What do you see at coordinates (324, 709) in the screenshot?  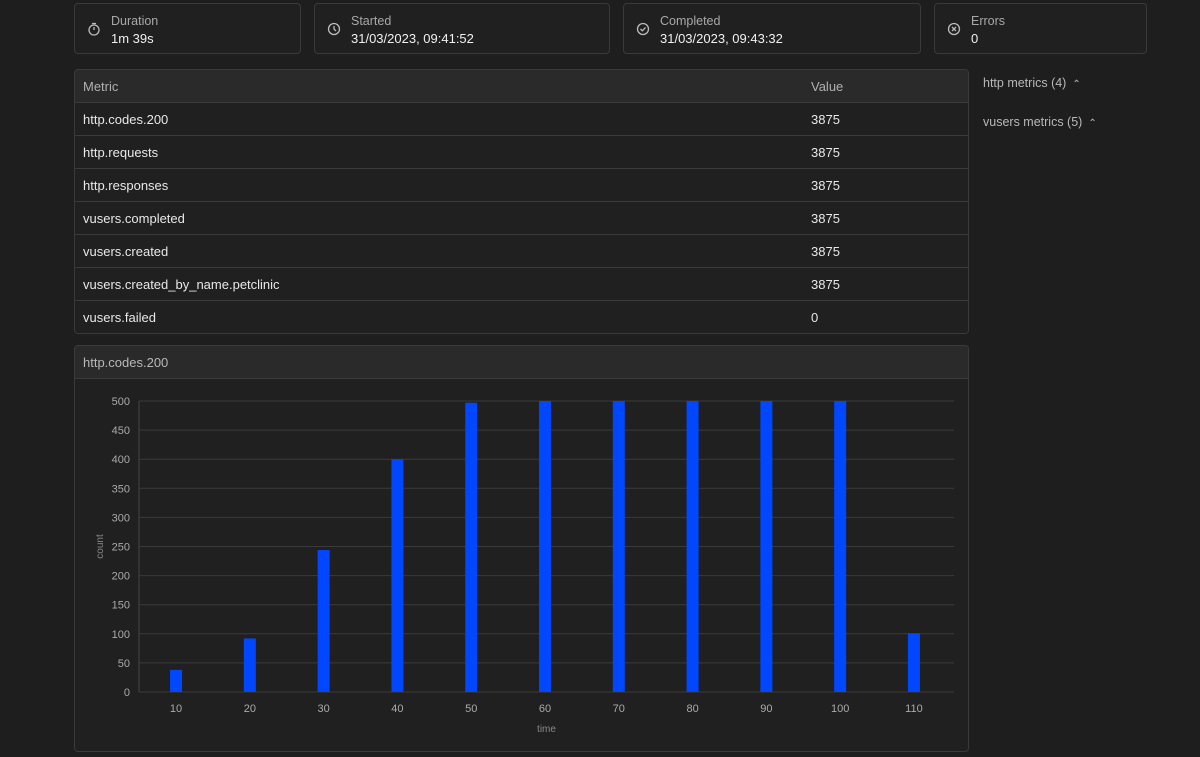 I see `x-tick-label: 30` at bounding box center [324, 709].